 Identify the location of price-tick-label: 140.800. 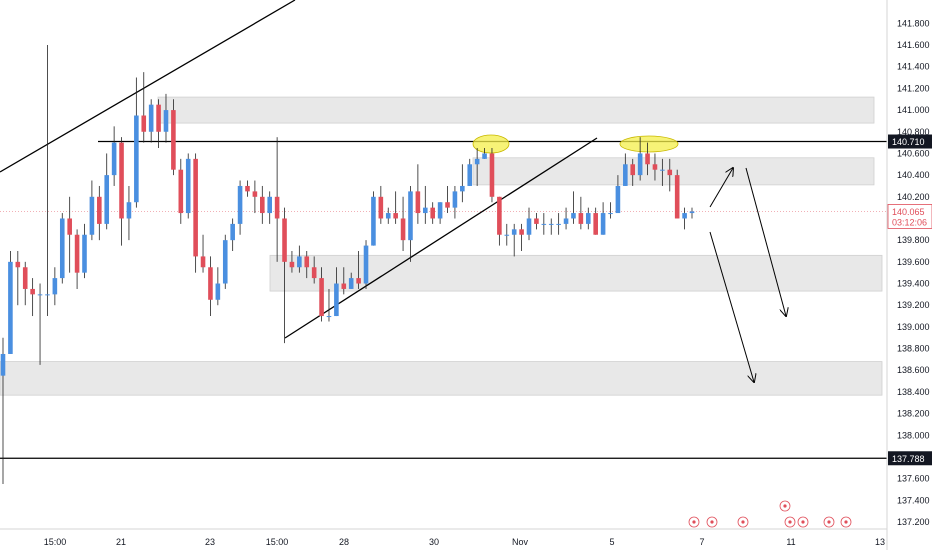
(913, 132).